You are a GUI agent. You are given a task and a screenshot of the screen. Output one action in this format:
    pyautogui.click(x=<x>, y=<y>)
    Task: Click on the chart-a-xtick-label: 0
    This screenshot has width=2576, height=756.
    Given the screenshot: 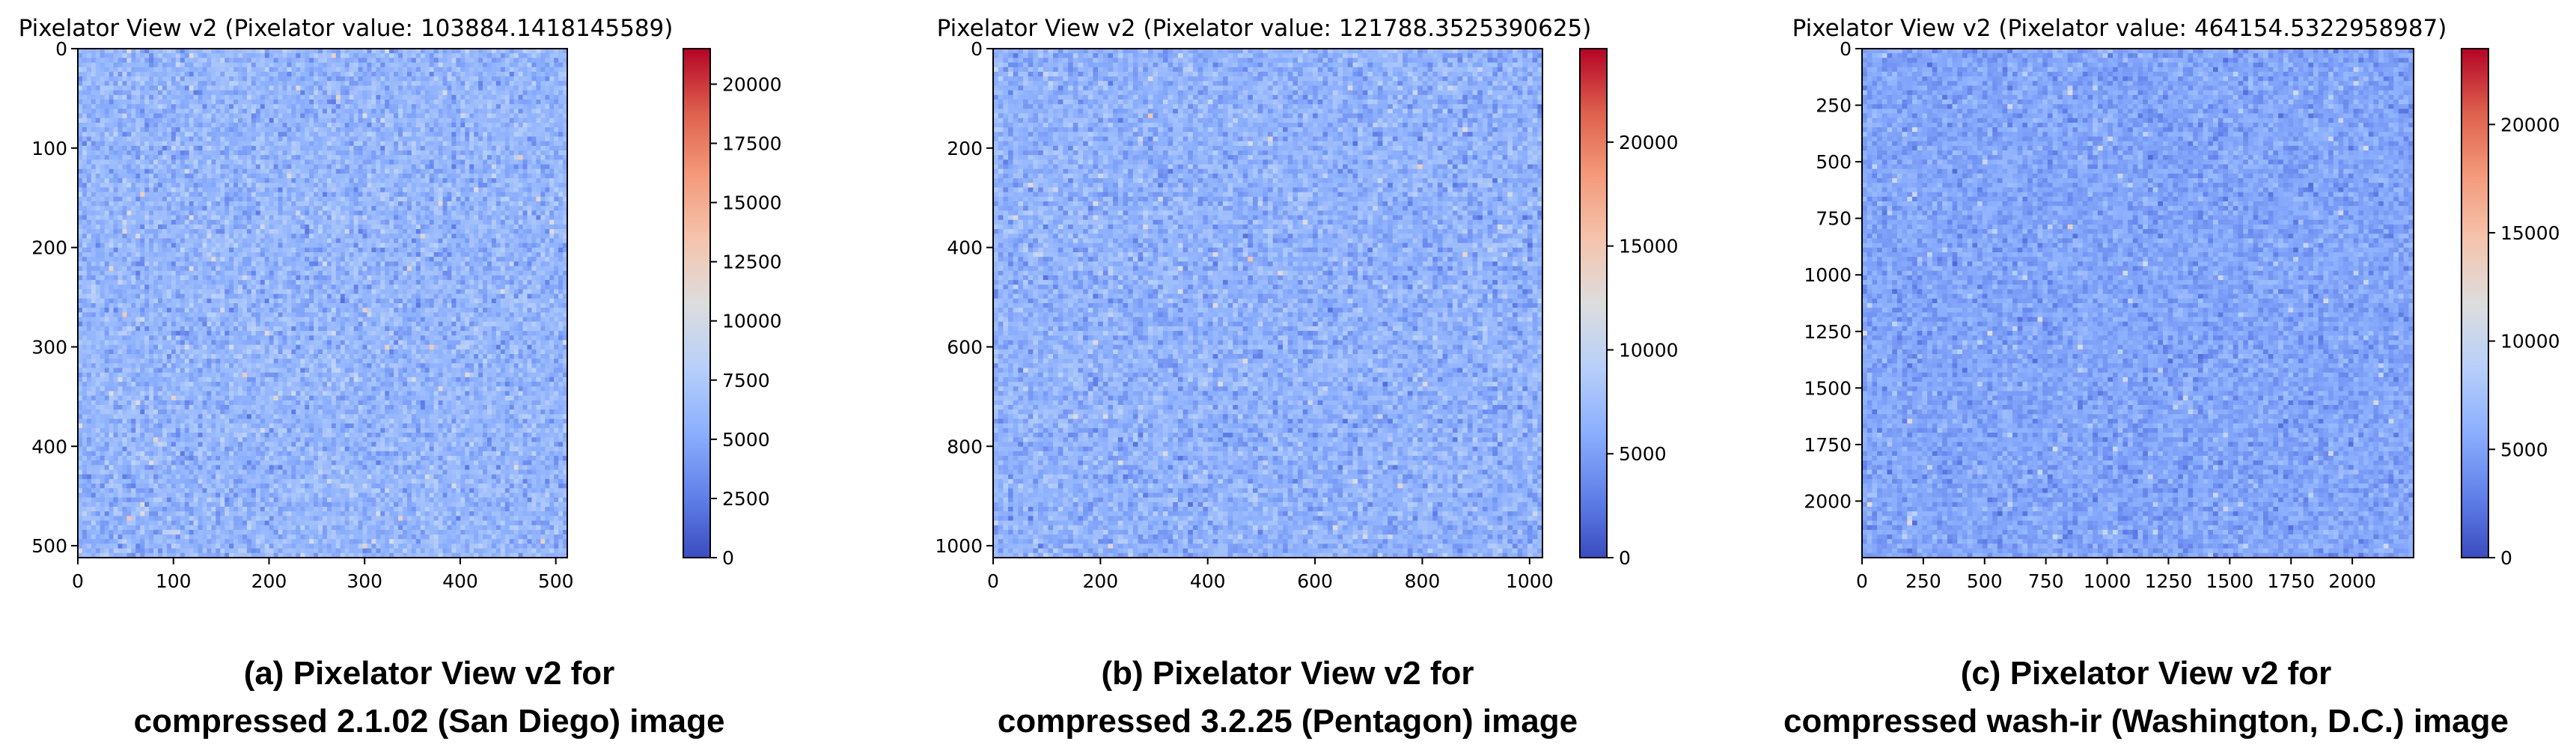 What is the action you would take?
    pyautogui.click(x=78, y=581)
    